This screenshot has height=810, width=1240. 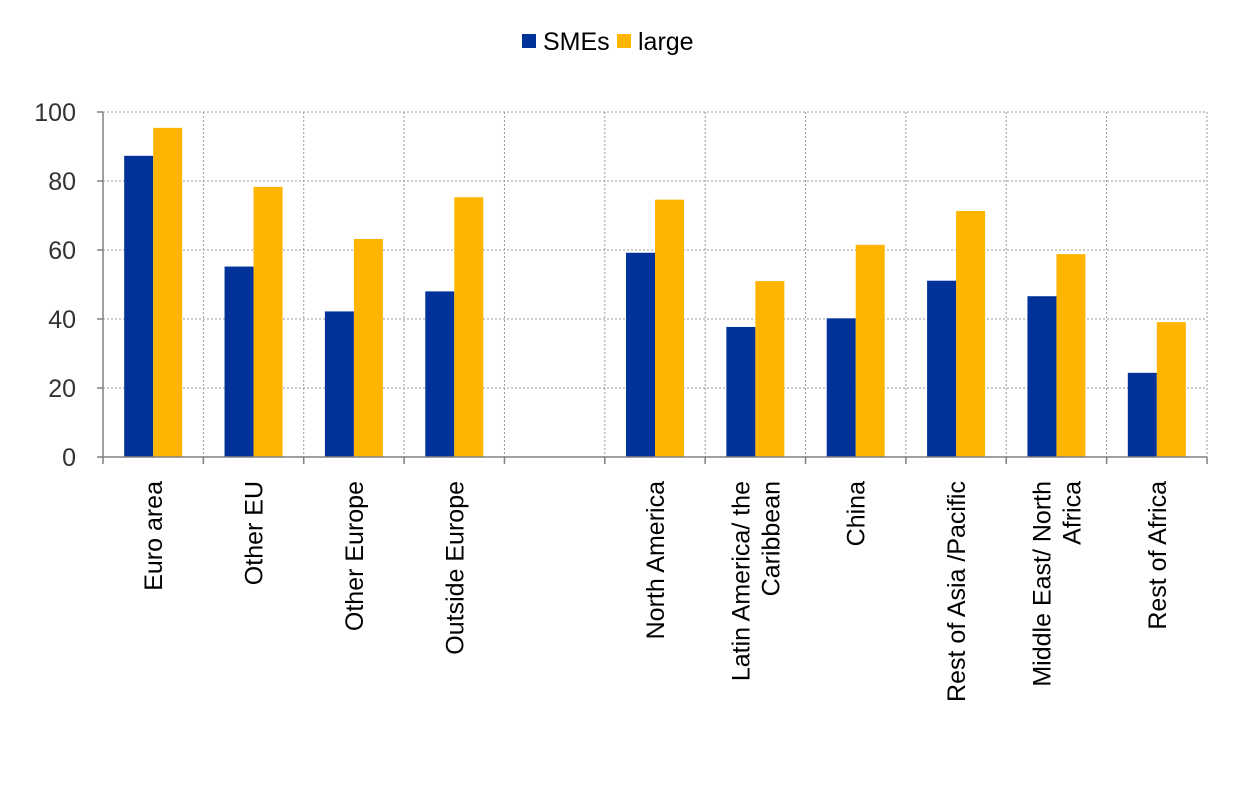 What do you see at coordinates (857, 513) in the screenshot?
I see `x-tick-label: China` at bounding box center [857, 513].